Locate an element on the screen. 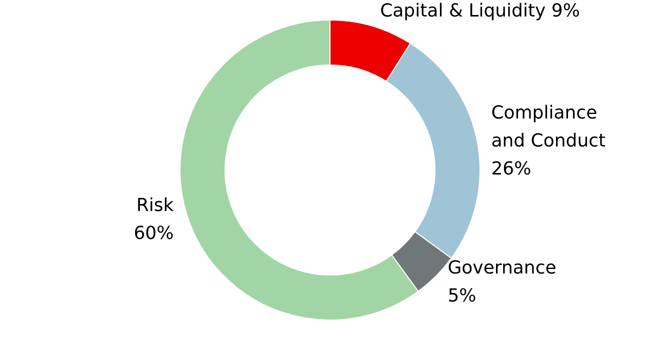  slice-label: Risk is located at coordinates (155, 205).